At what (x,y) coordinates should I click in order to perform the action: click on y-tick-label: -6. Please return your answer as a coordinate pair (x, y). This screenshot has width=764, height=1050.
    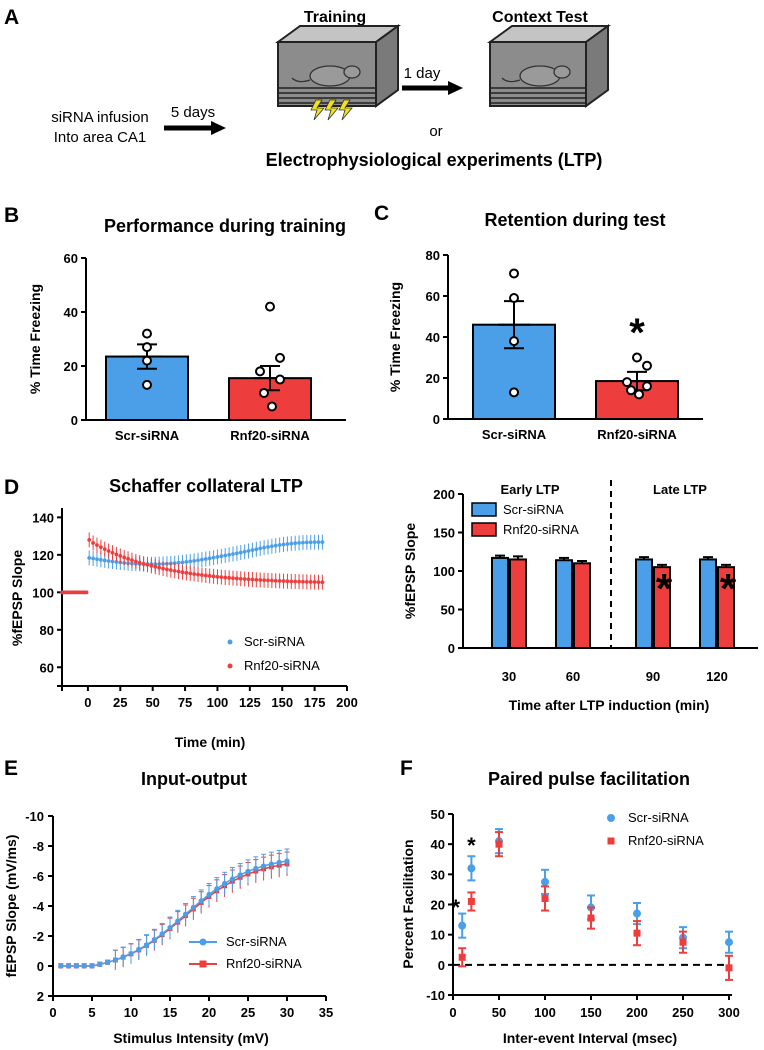
    Looking at the image, I should click on (38, 876).